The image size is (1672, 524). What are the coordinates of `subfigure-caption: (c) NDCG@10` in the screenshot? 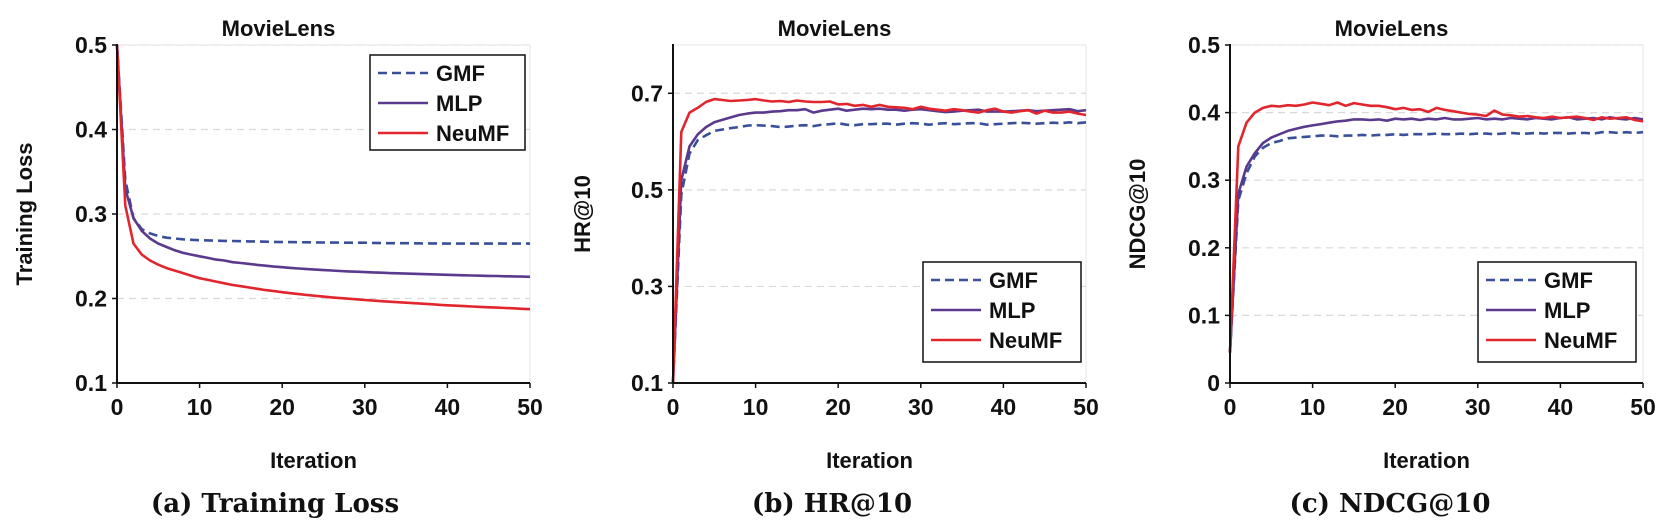 It's located at (1390, 504).